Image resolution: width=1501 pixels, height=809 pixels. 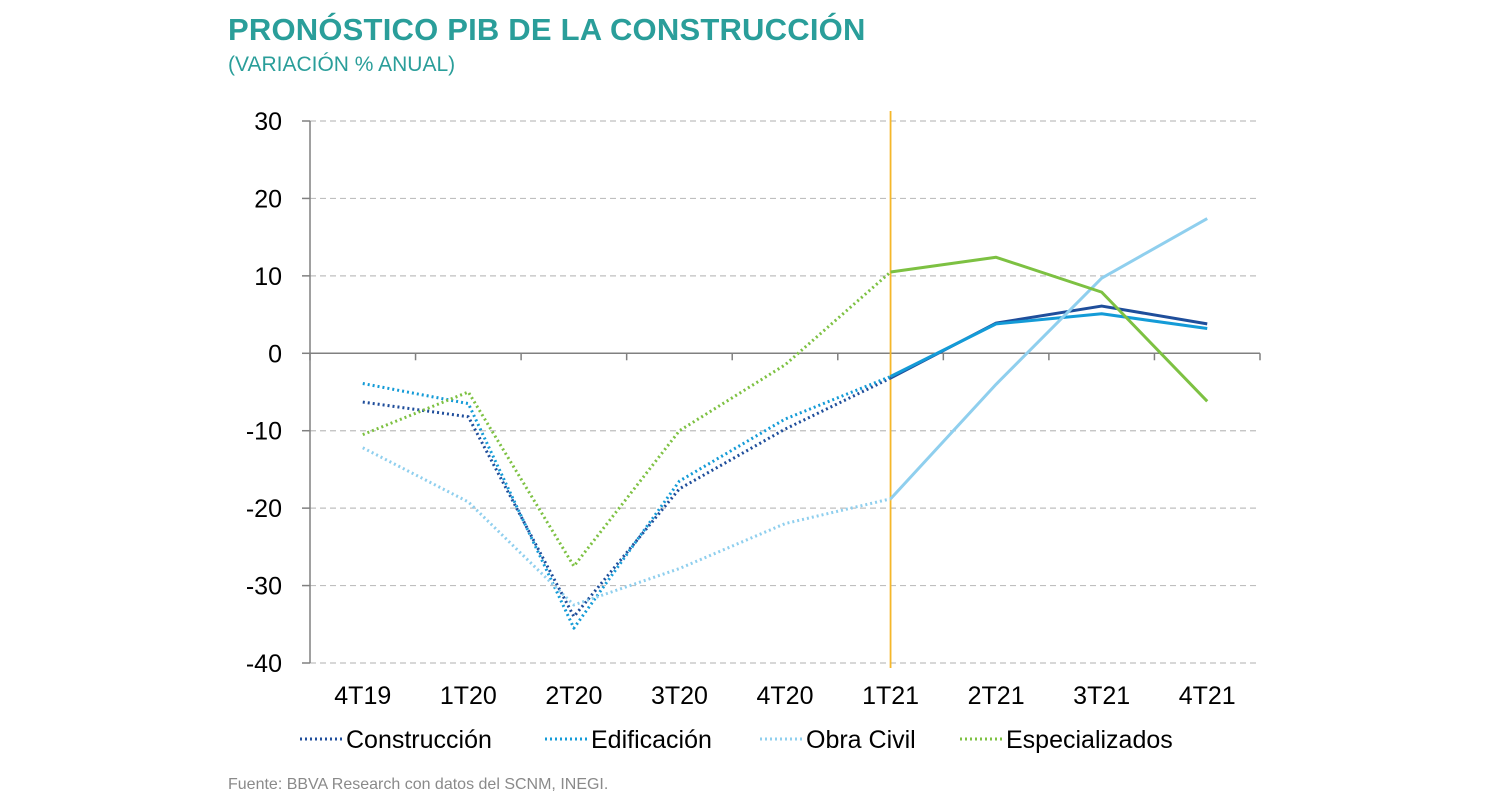 What do you see at coordinates (1101, 696) in the screenshot?
I see `x-tick-label: 3T21` at bounding box center [1101, 696].